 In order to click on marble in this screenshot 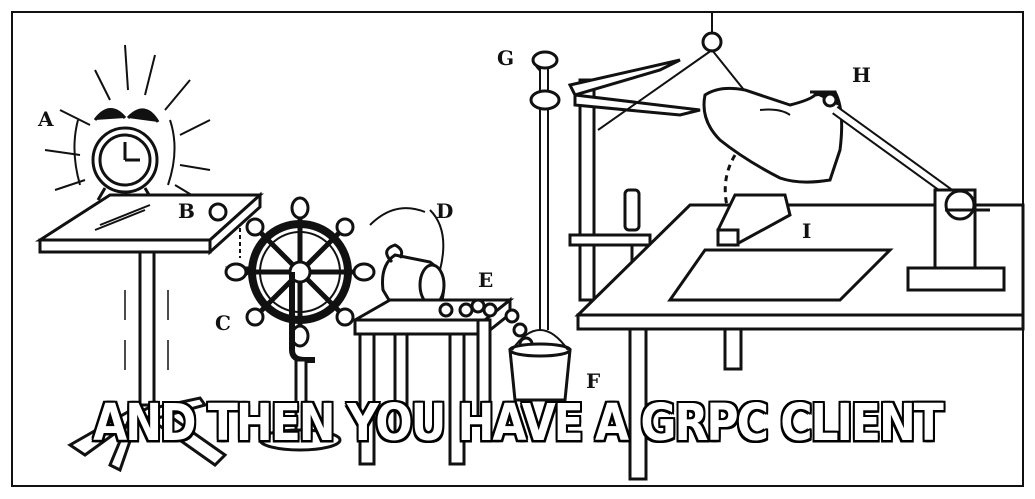, I will do `click(218, 212)`.